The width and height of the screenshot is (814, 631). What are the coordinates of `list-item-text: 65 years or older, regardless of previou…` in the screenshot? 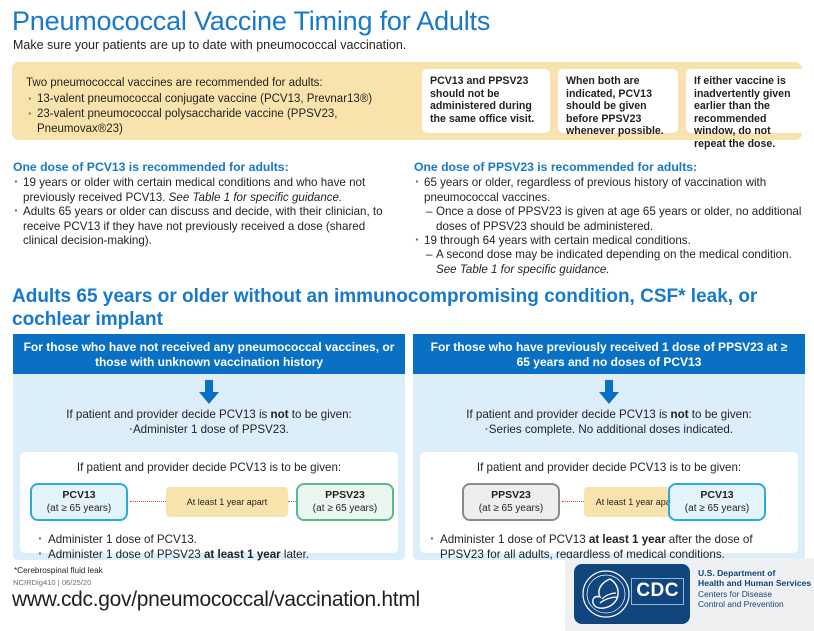 It's located at (595, 190).